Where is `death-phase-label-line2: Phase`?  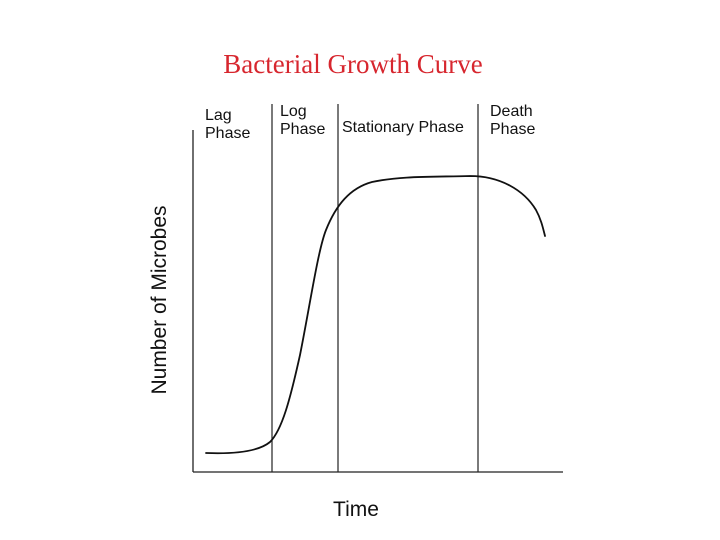
death-phase-label-line2: Phase is located at coordinates (512, 129).